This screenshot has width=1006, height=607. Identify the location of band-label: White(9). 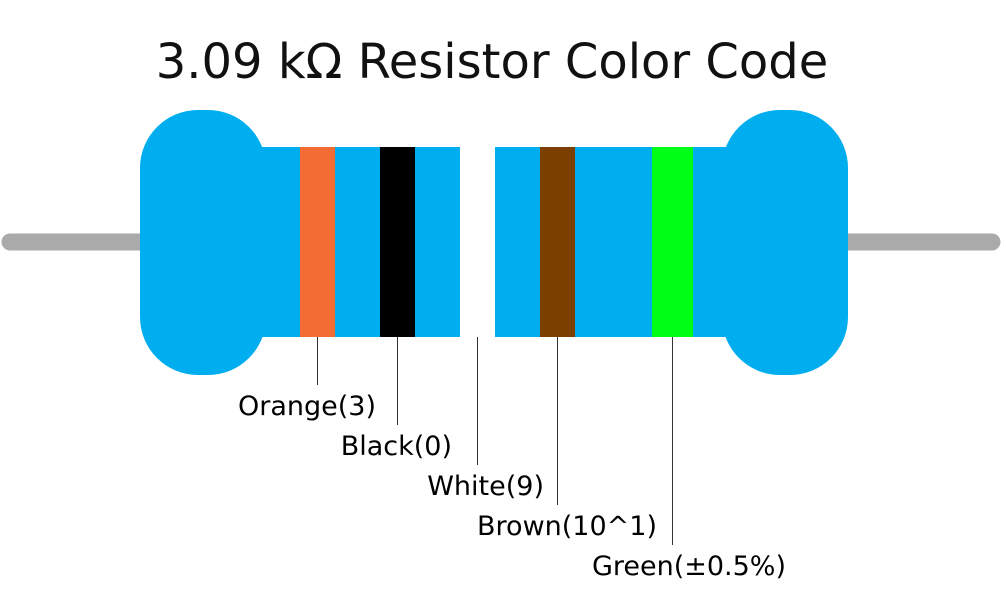
(485, 486).